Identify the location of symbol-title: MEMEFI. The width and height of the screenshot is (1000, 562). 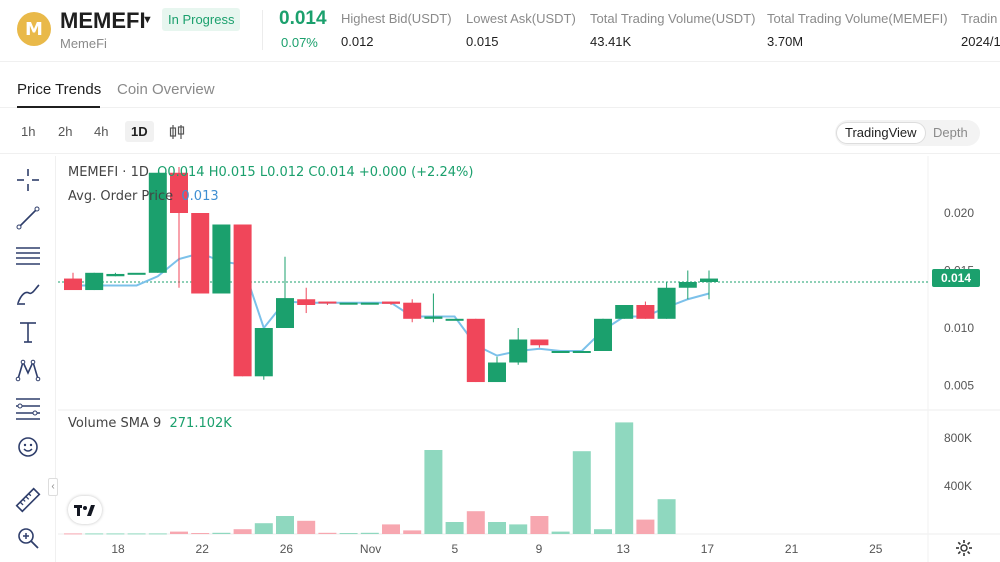
(103, 20).